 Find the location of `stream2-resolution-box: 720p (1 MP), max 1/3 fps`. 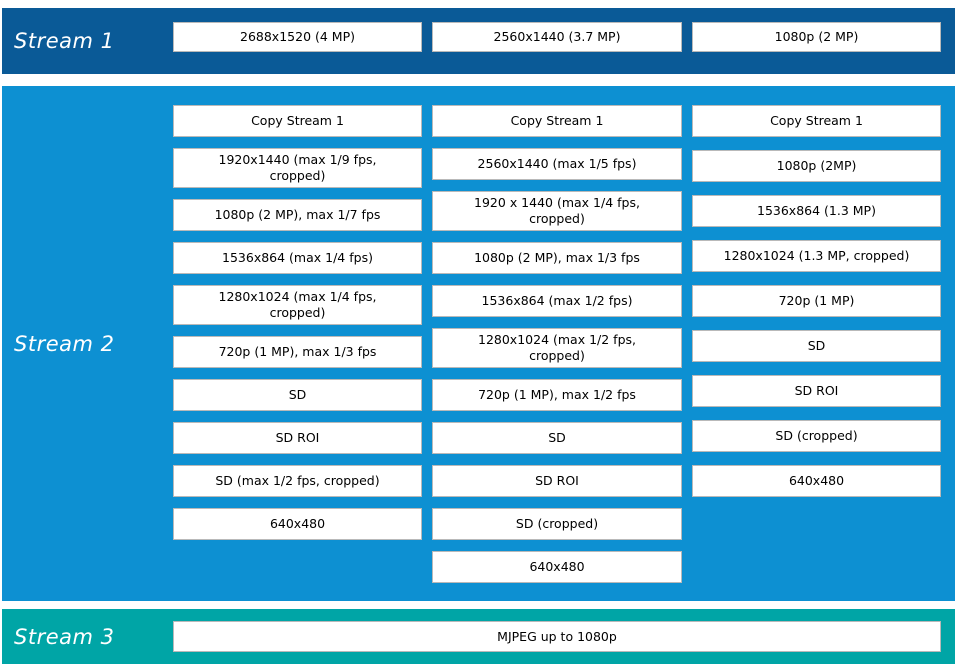

stream2-resolution-box: 720p (1 MP), max 1/3 fps is located at coordinates (297, 352).